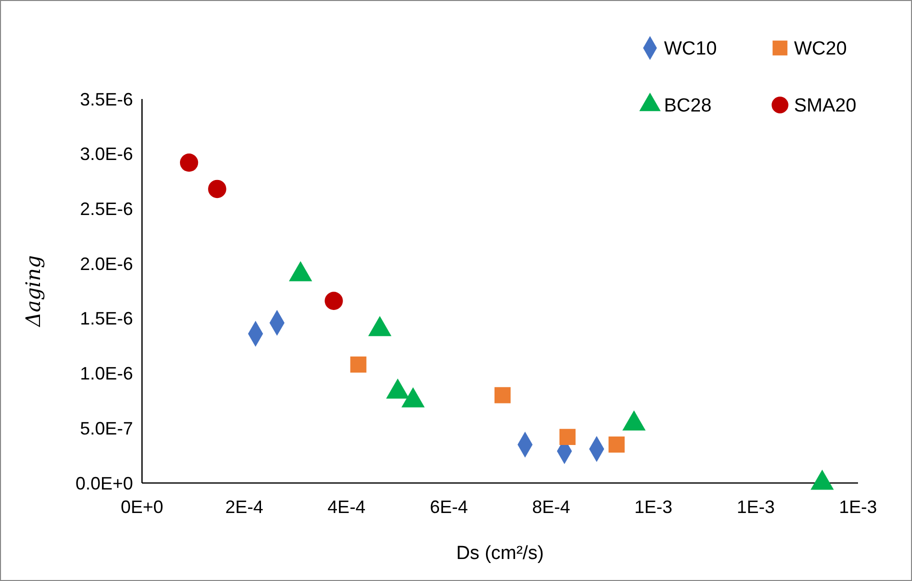  What do you see at coordinates (106, 318) in the screenshot?
I see `y-tick-label: 1.5E-6` at bounding box center [106, 318].